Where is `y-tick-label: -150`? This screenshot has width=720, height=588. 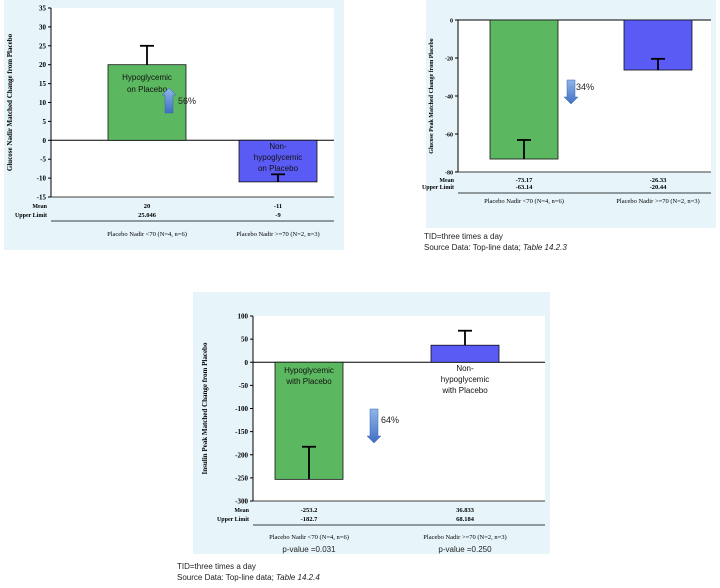 y-tick-label: -150 is located at coordinates (241, 432).